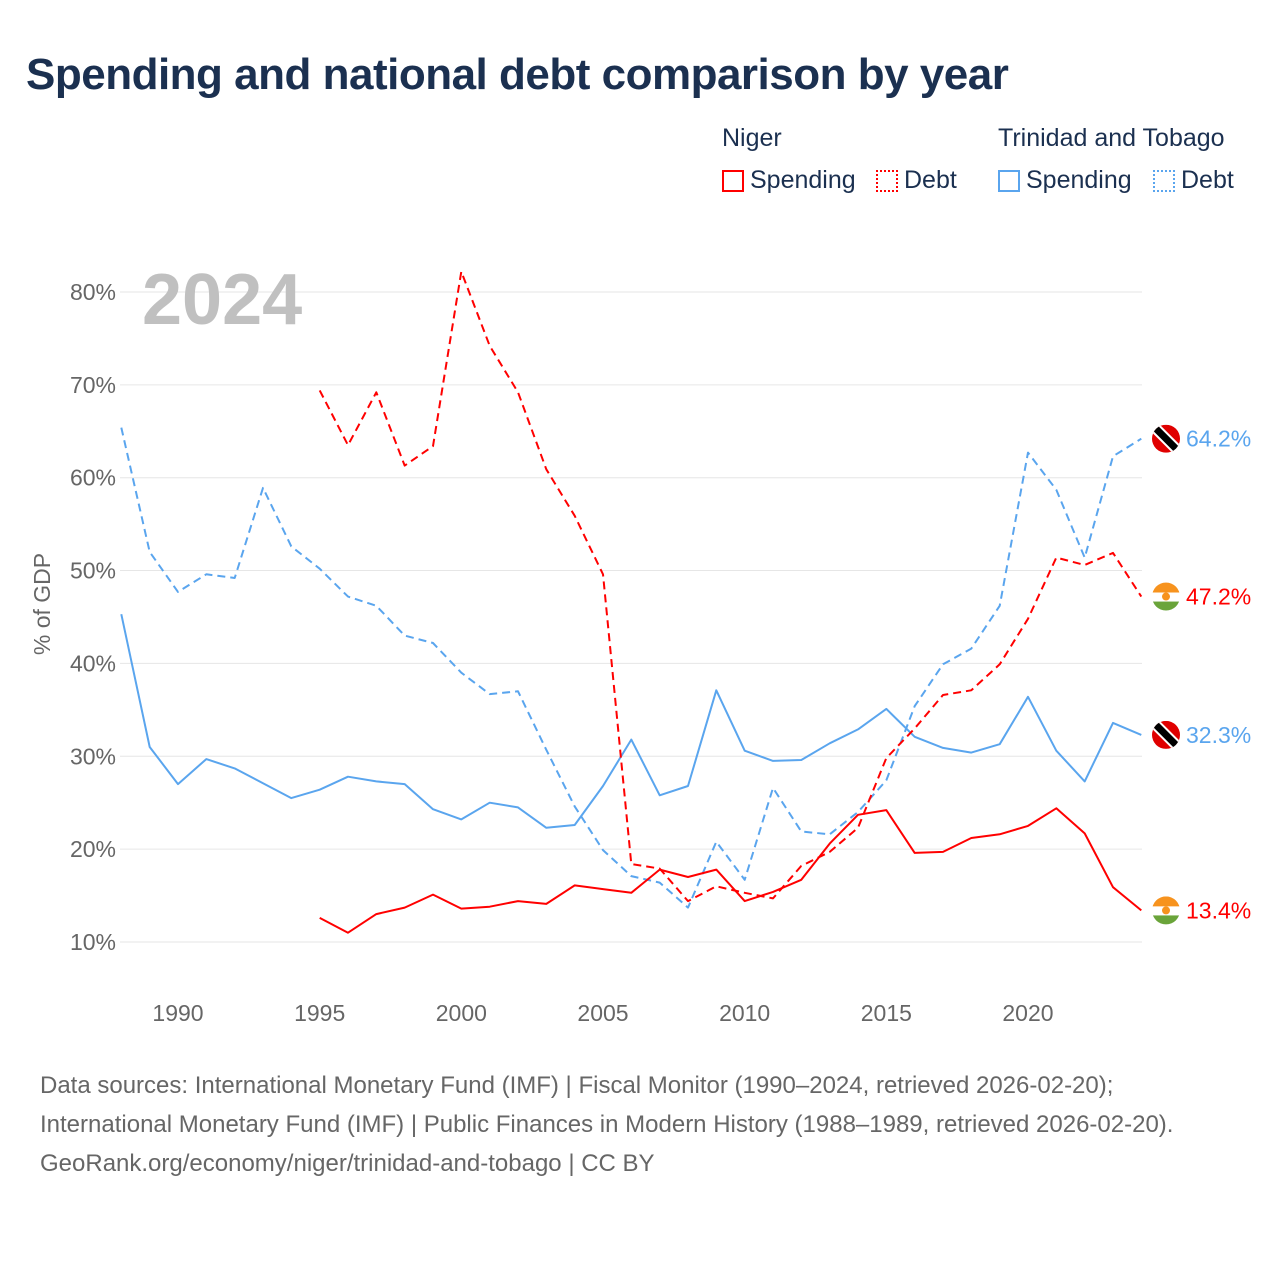 The height and width of the screenshot is (1280, 1280). What do you see at coordinates (730, 870) in the screenshot?
I see `series-line-niger-spending` at bounding box center [730, 870].